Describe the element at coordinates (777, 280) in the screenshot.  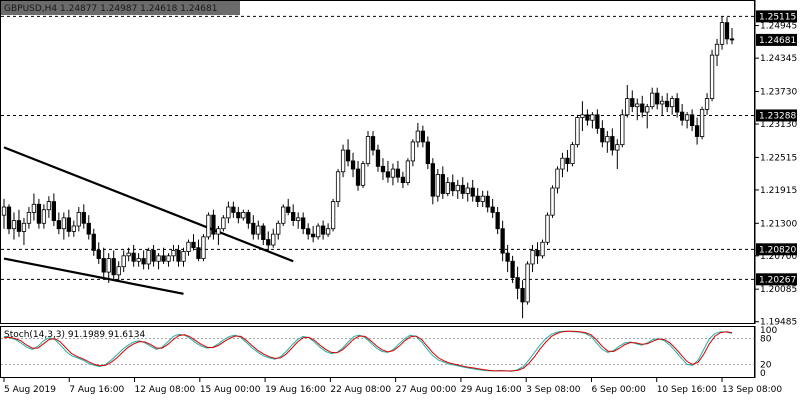
I see `level-label: 1.20267` at that location.